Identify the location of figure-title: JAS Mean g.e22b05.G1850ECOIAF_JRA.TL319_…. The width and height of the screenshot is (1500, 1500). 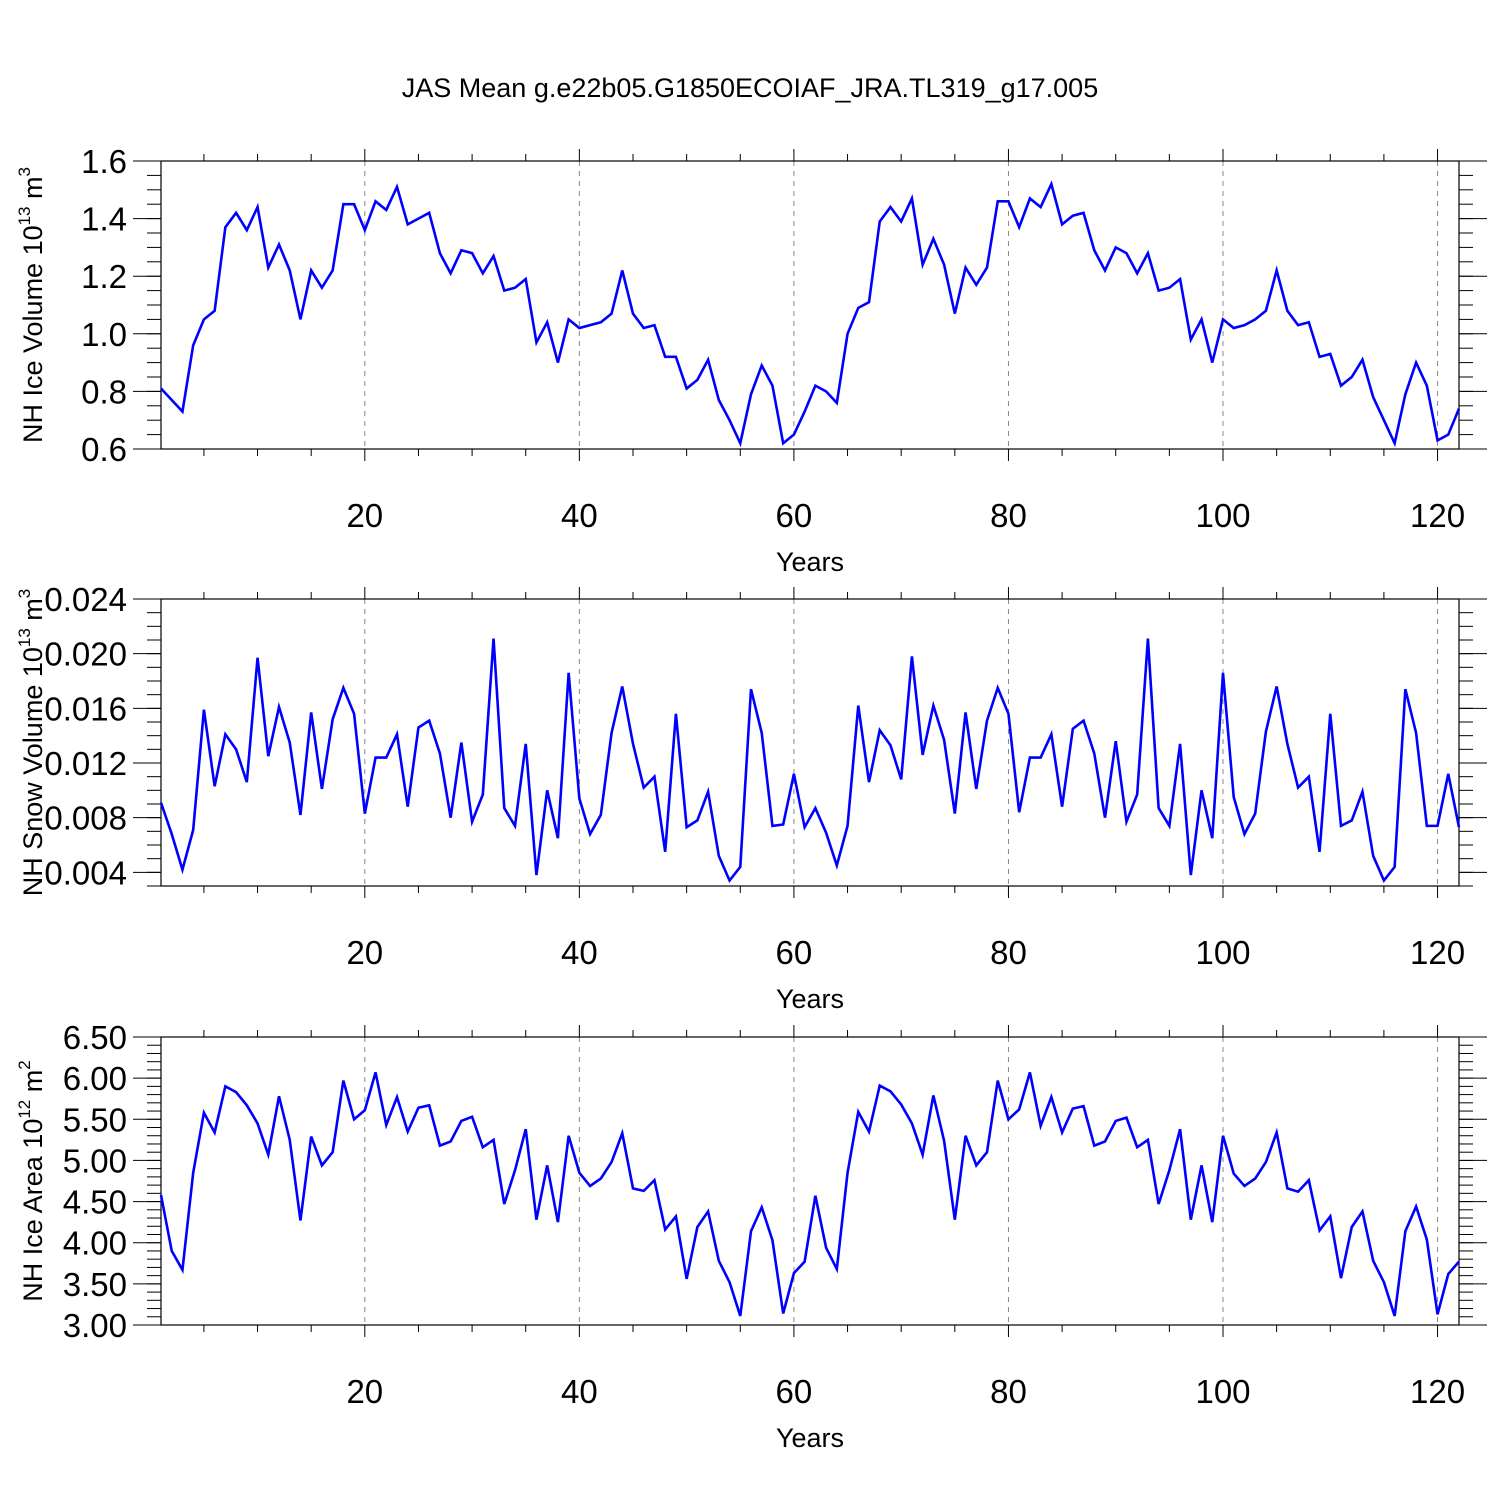
(750, 88).